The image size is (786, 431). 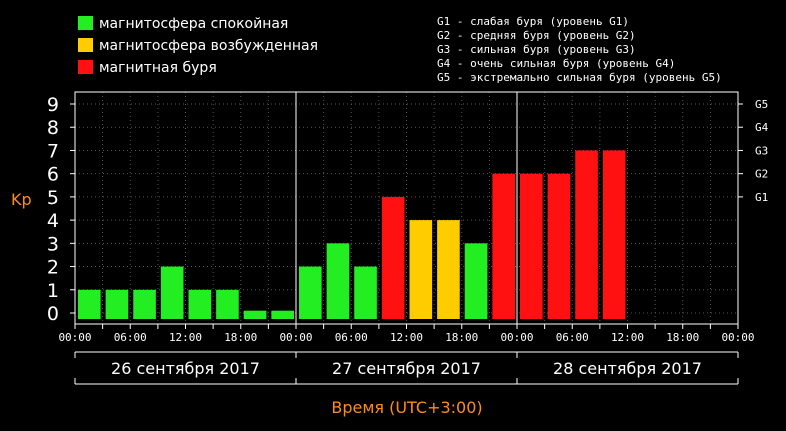 What do you see at coordinates (21, 199) in the screenshot?
I see `y-axis-label: Kp` at bounding box center [21, 199].